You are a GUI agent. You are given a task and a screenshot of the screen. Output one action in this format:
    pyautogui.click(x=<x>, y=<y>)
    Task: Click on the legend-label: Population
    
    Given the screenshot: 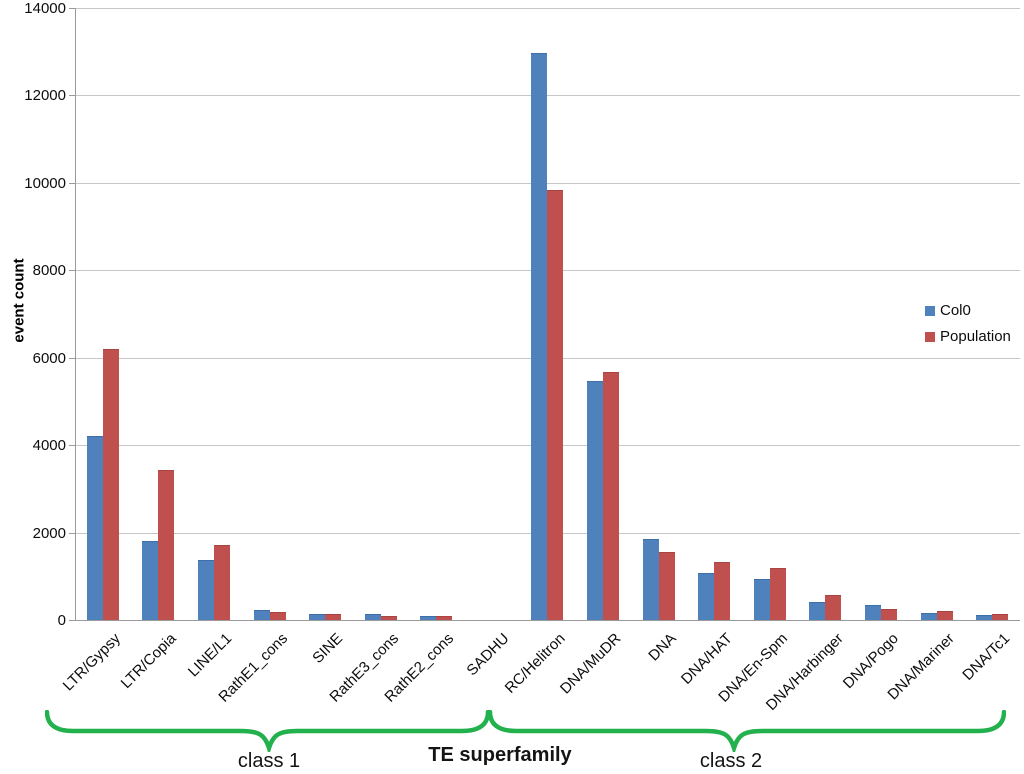 What is the action you would take?
    pyautogui.click(x=975, y=336)
    